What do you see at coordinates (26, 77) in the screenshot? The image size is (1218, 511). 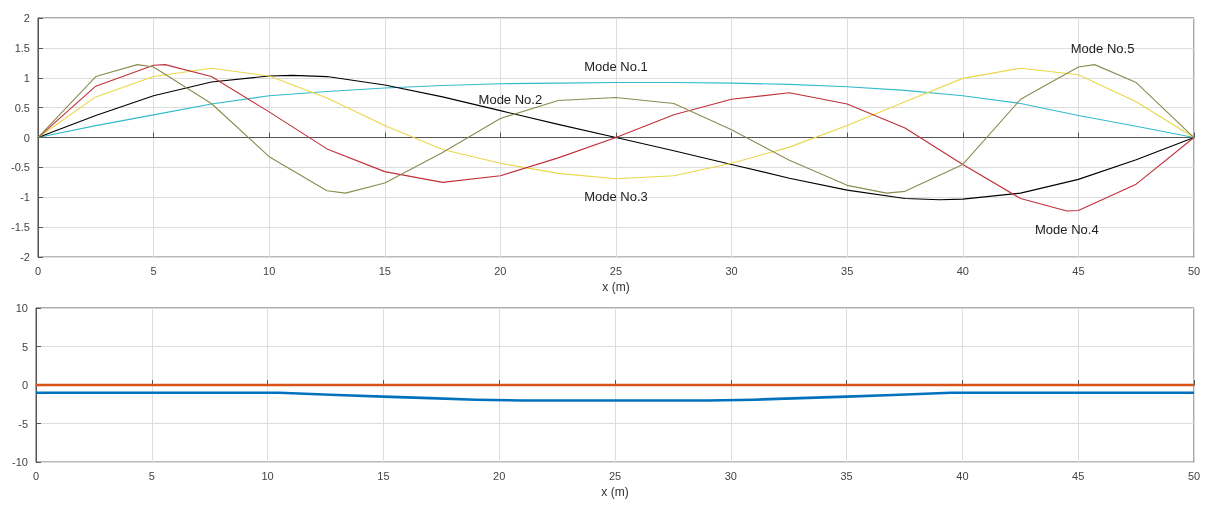 I see `y-tick-label: 1` at bounding box center [26, 77].